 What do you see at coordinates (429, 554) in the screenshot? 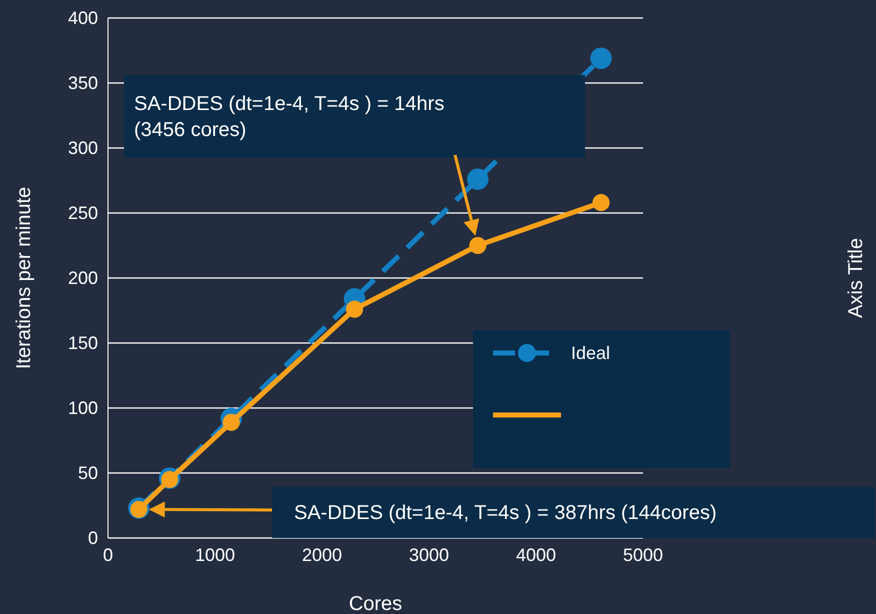
I see `x-tick-label: 3000` at bounding box center [429, 554].